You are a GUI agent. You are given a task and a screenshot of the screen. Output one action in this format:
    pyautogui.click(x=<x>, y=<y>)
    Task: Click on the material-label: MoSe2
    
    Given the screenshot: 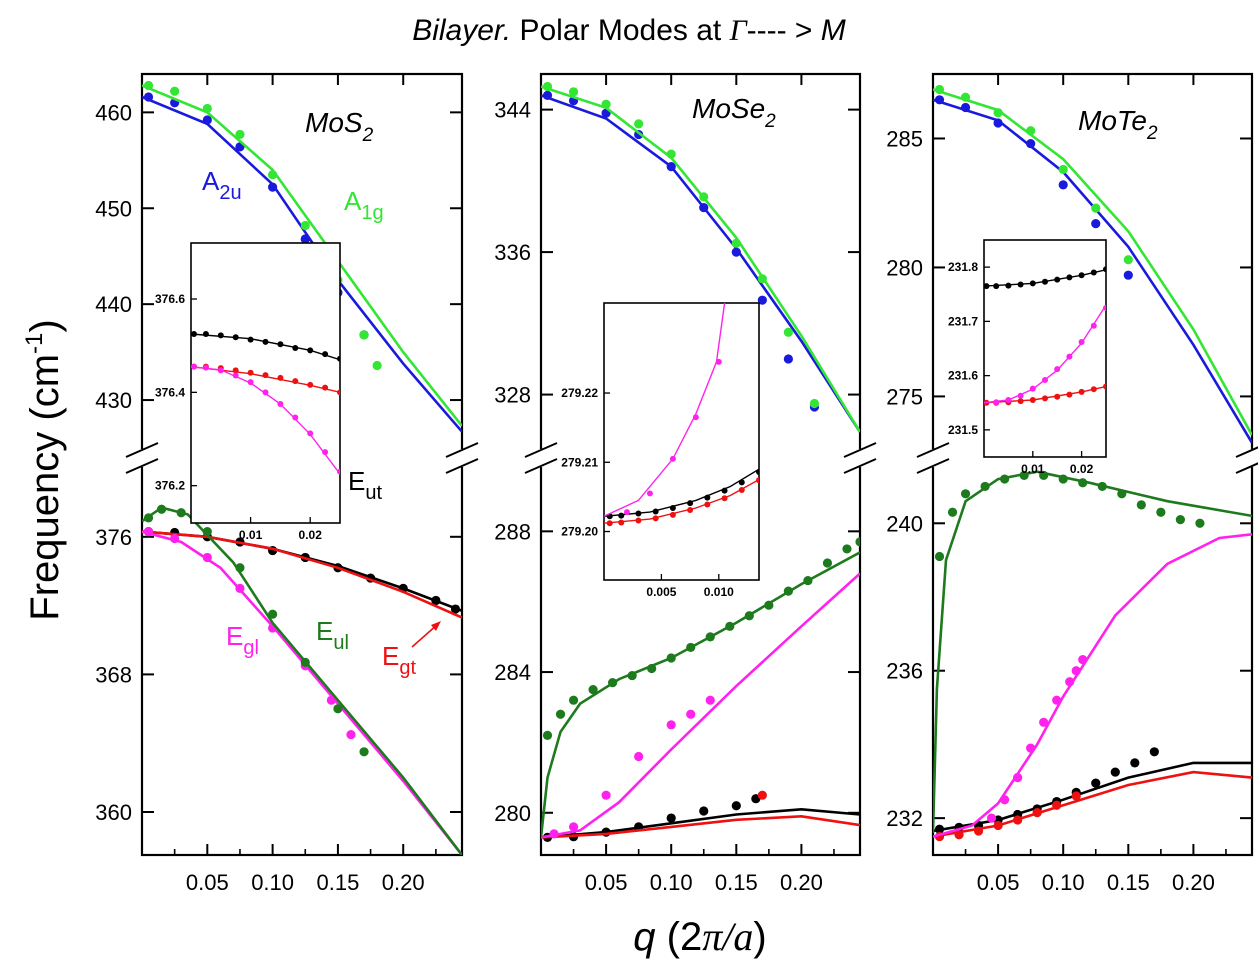 What is the action you would take?
    pyautogui.click(x=734, y=112)
    